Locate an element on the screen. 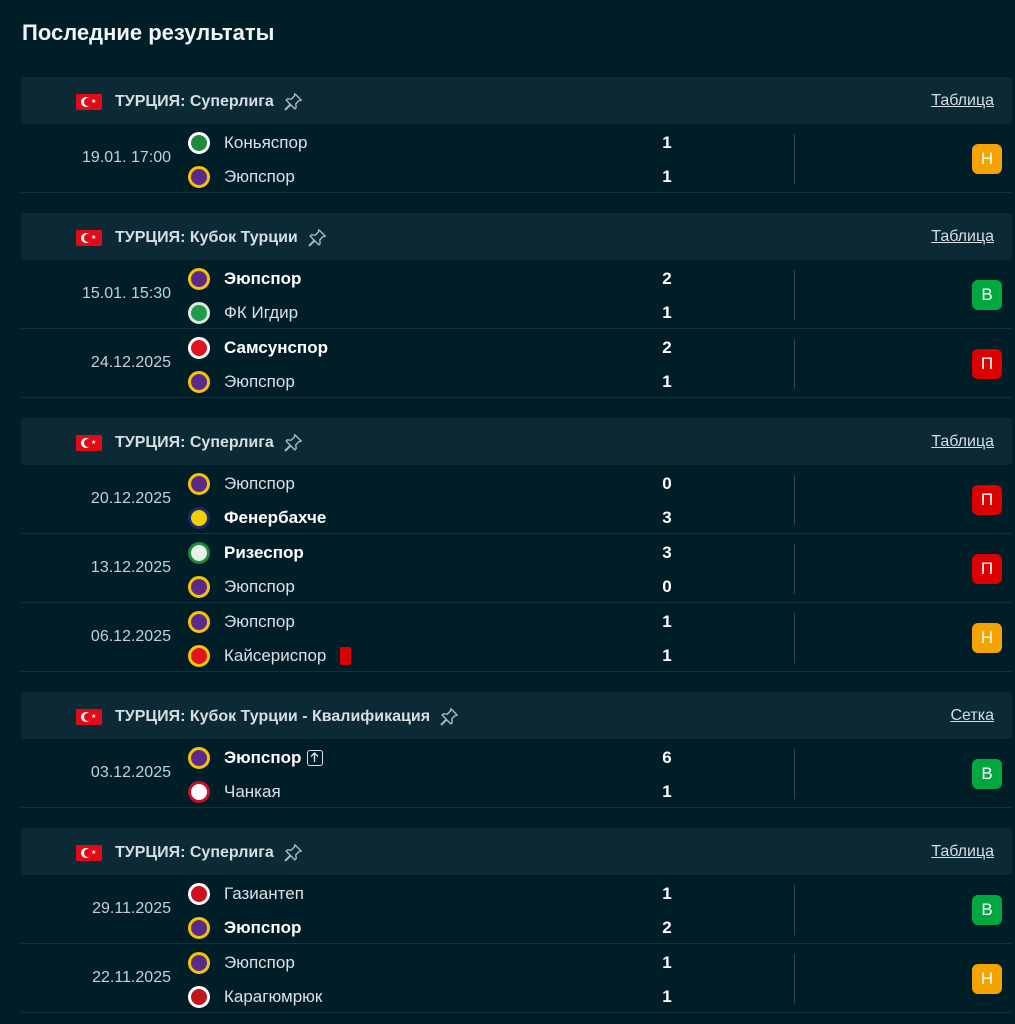 Image resolution: width=1015 pixels, height=1024 pixels. team-name: Самсунспор is located at coordinates (276, 347).